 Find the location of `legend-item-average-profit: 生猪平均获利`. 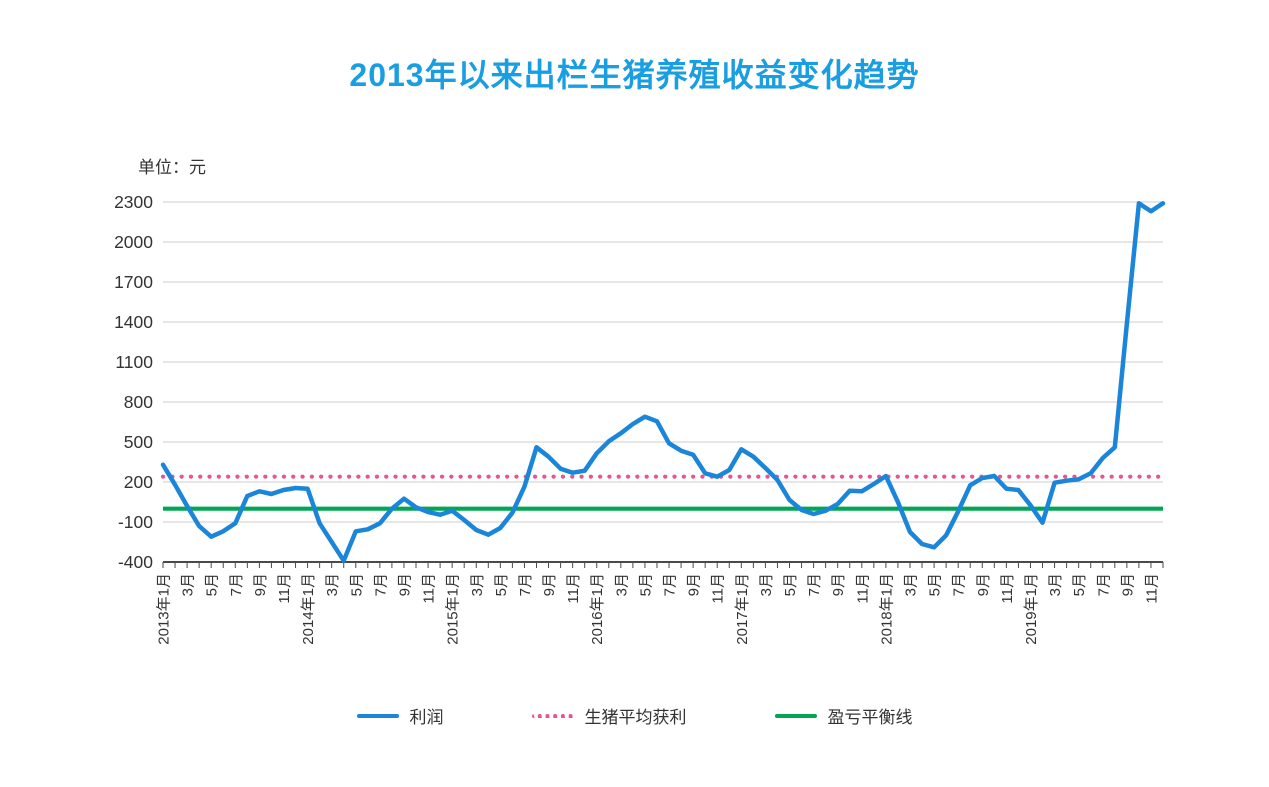

legend-item-average-profit: 生猪平均获利 is located at coordinates (609, 715).